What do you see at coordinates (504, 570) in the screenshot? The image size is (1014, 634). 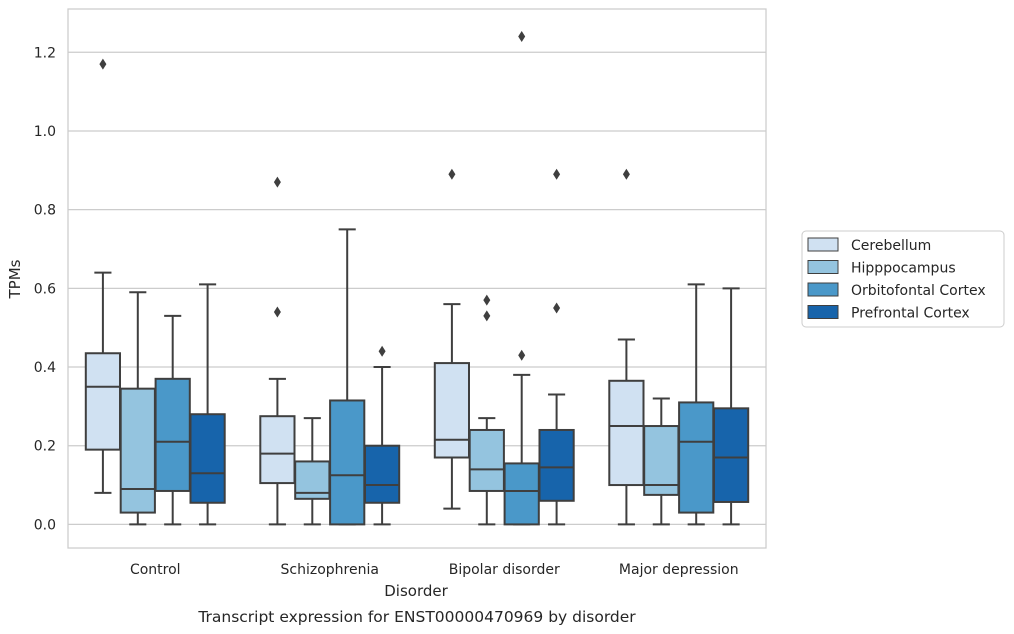 I see `x-tick-label: Bipolar disorder` at bounding box center [504, 570].